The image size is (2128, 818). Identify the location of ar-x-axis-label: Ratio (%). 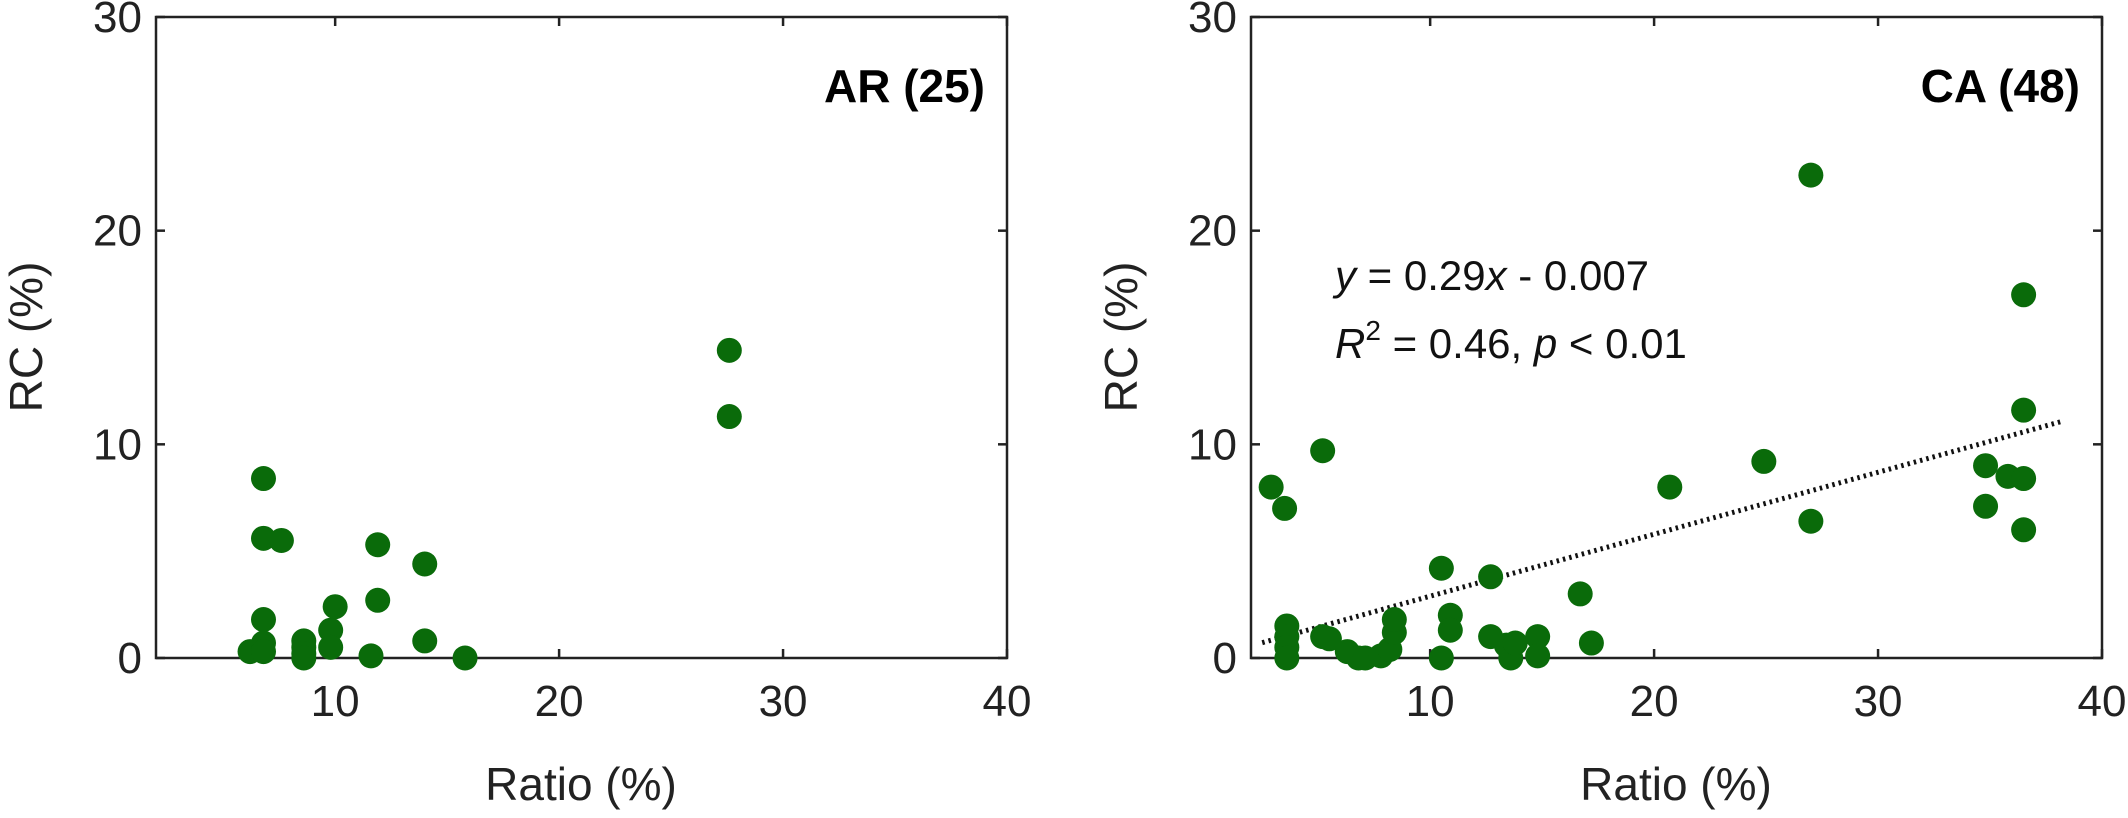
(581, 784).